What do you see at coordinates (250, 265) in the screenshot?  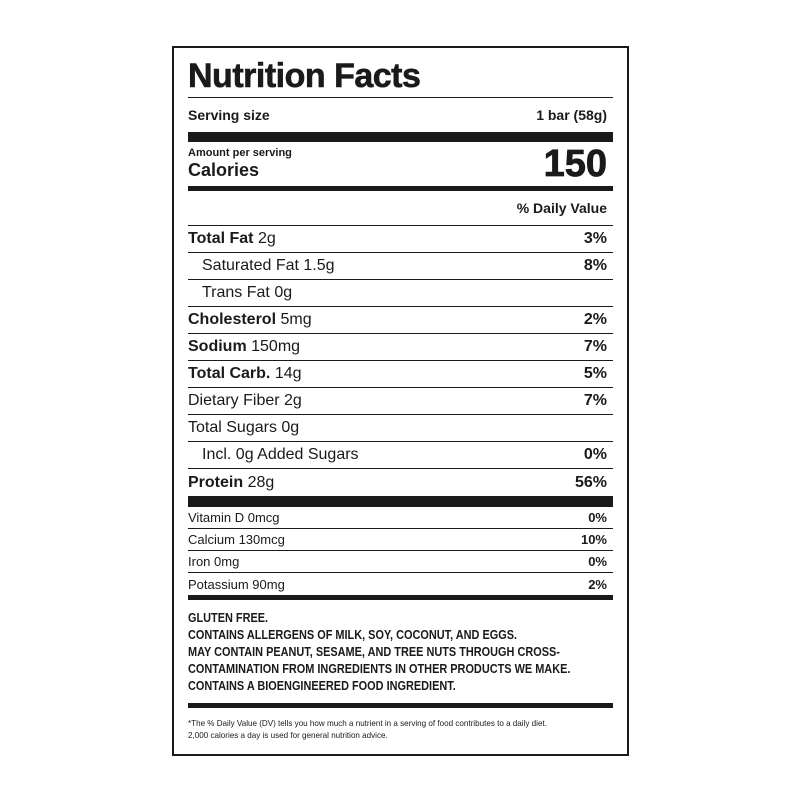 I see `nutrient-name: Saturated Fat` at bounding box center [250, 265].